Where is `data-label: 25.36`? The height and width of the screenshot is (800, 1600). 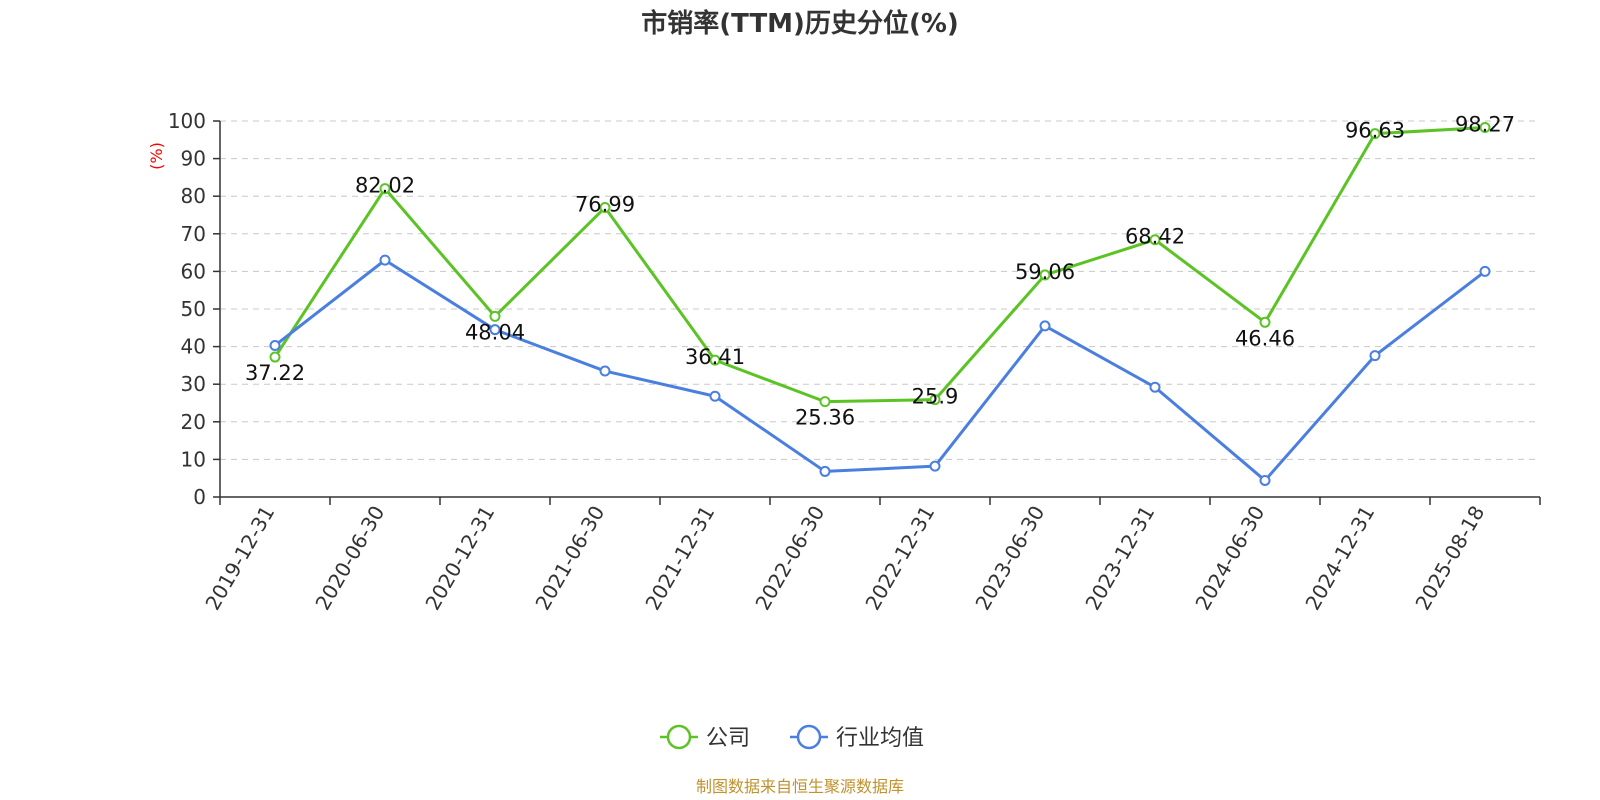
data-label: 25.36 is located at coordinates (825, 418).